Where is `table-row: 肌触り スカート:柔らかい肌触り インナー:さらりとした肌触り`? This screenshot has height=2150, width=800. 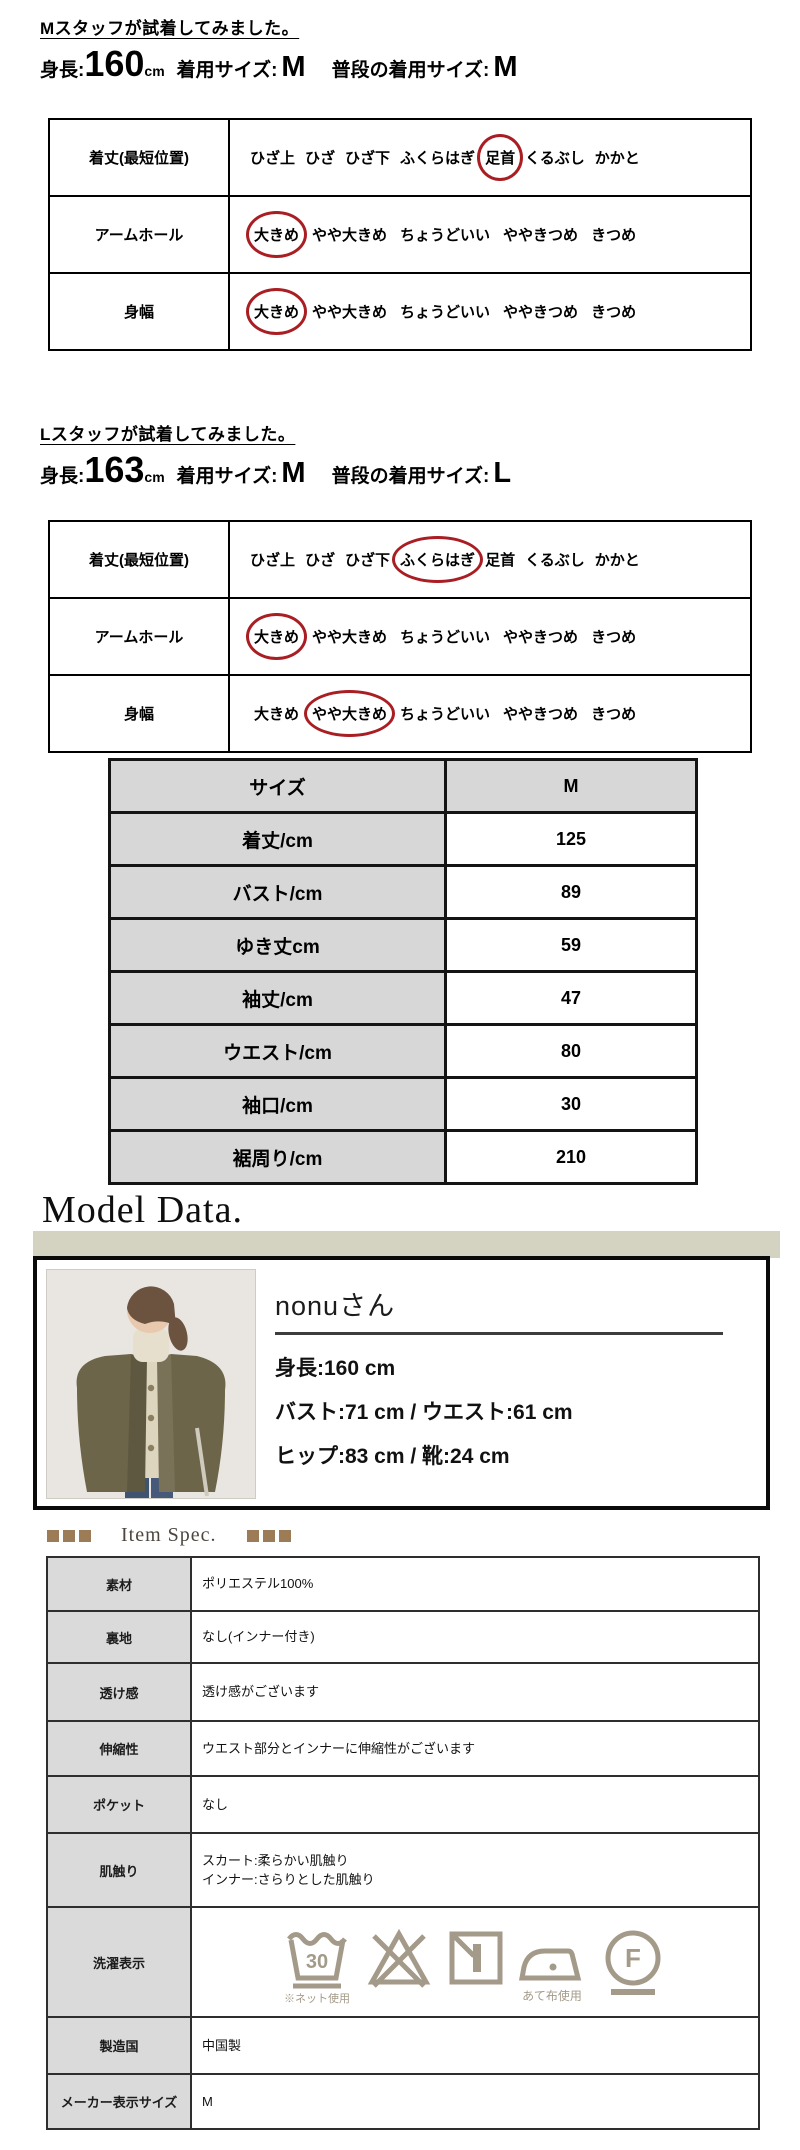 table-row: 肌触り スカート:柔らかい肌触り インナー:さらりとした肌触り is located at coordinates (403, 1869).